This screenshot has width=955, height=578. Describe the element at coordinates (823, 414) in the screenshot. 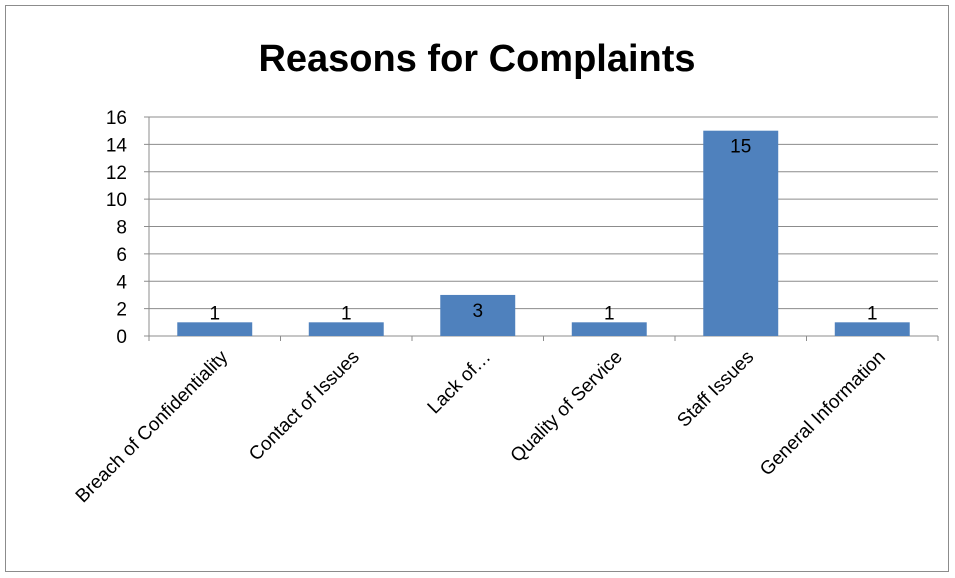

I see `x-category-label-5: General Information` at that location.